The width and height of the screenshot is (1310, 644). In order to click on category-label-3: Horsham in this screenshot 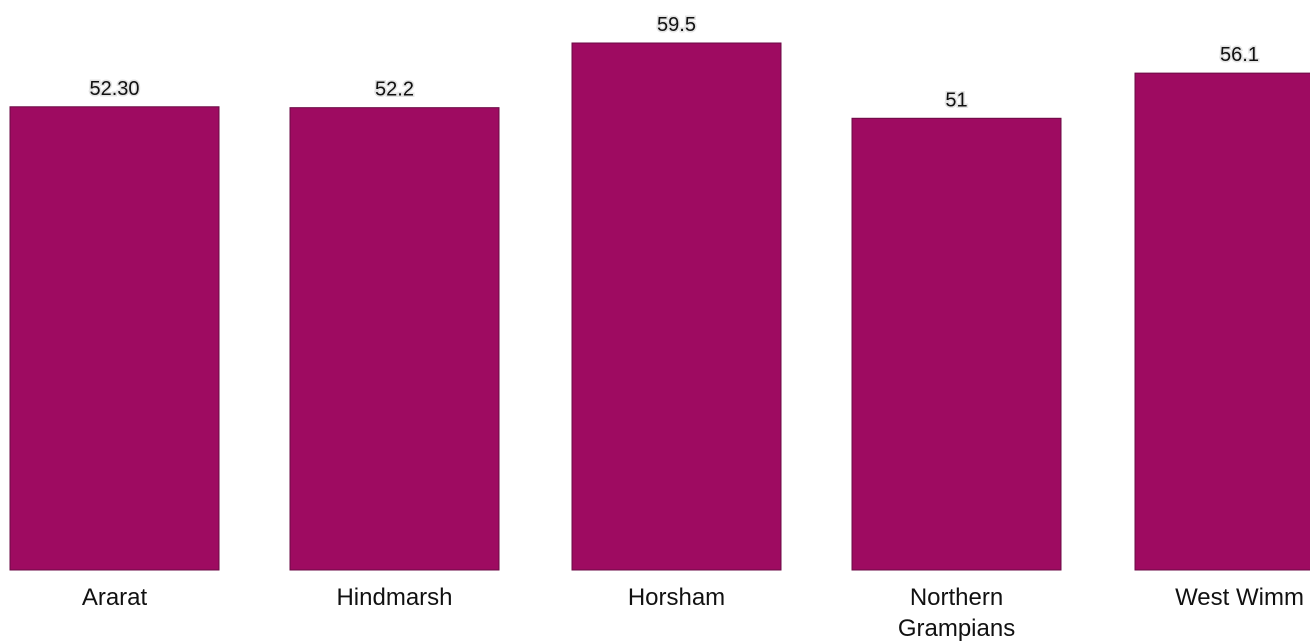, I will do `click(676, 597)`.